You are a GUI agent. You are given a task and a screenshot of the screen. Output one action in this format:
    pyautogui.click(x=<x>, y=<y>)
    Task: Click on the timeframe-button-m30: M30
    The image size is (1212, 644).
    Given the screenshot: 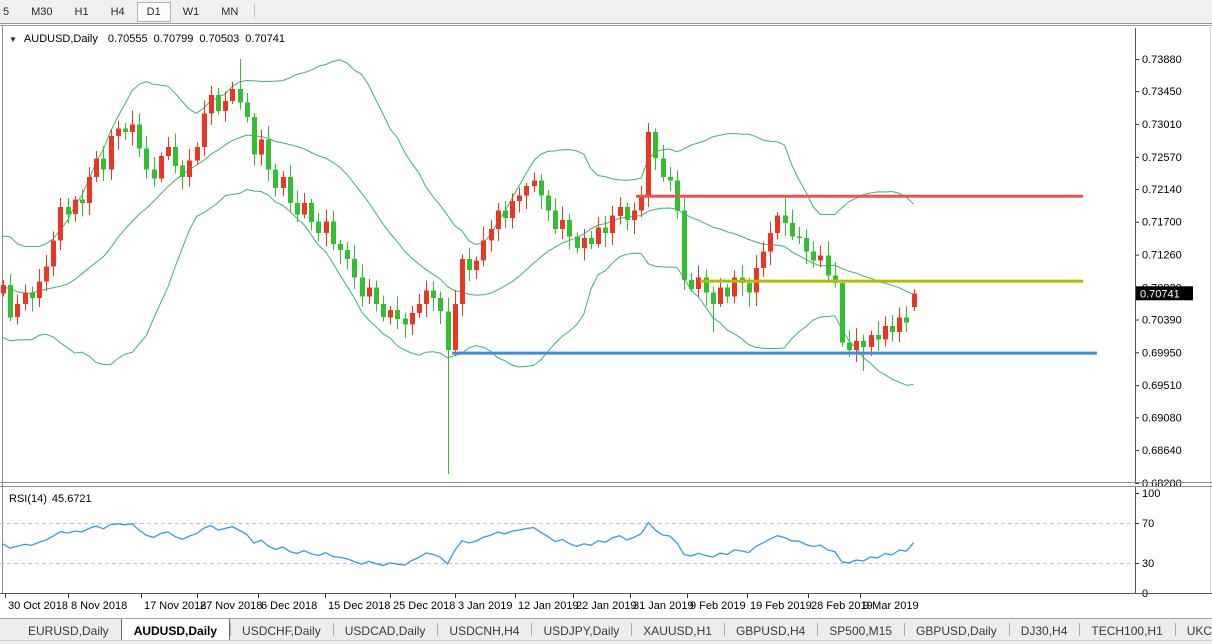 What is the action you would take?
    pyautogui.click(x=42, y=11)
    